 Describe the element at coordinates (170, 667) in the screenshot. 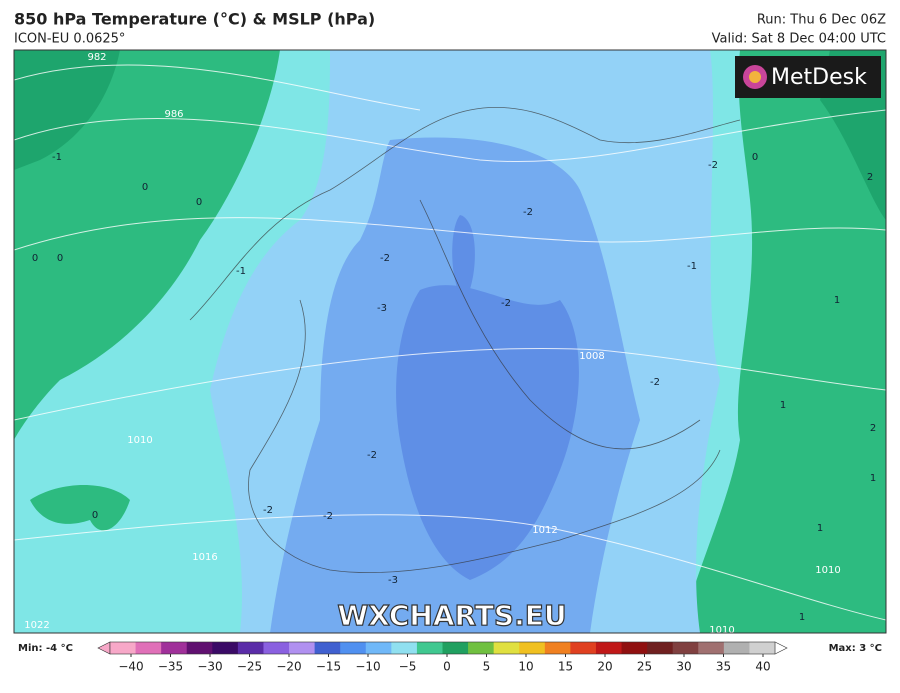

I see `colorbar-tick-label: −35` at that location.